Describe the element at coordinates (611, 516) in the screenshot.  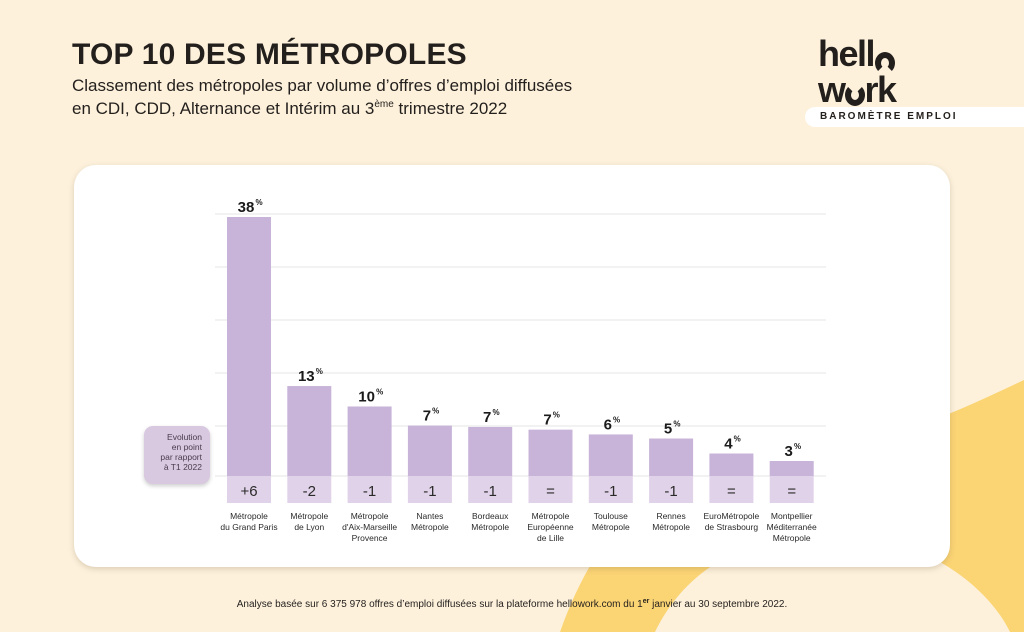
I see `category-label: Toulouse` at that location.